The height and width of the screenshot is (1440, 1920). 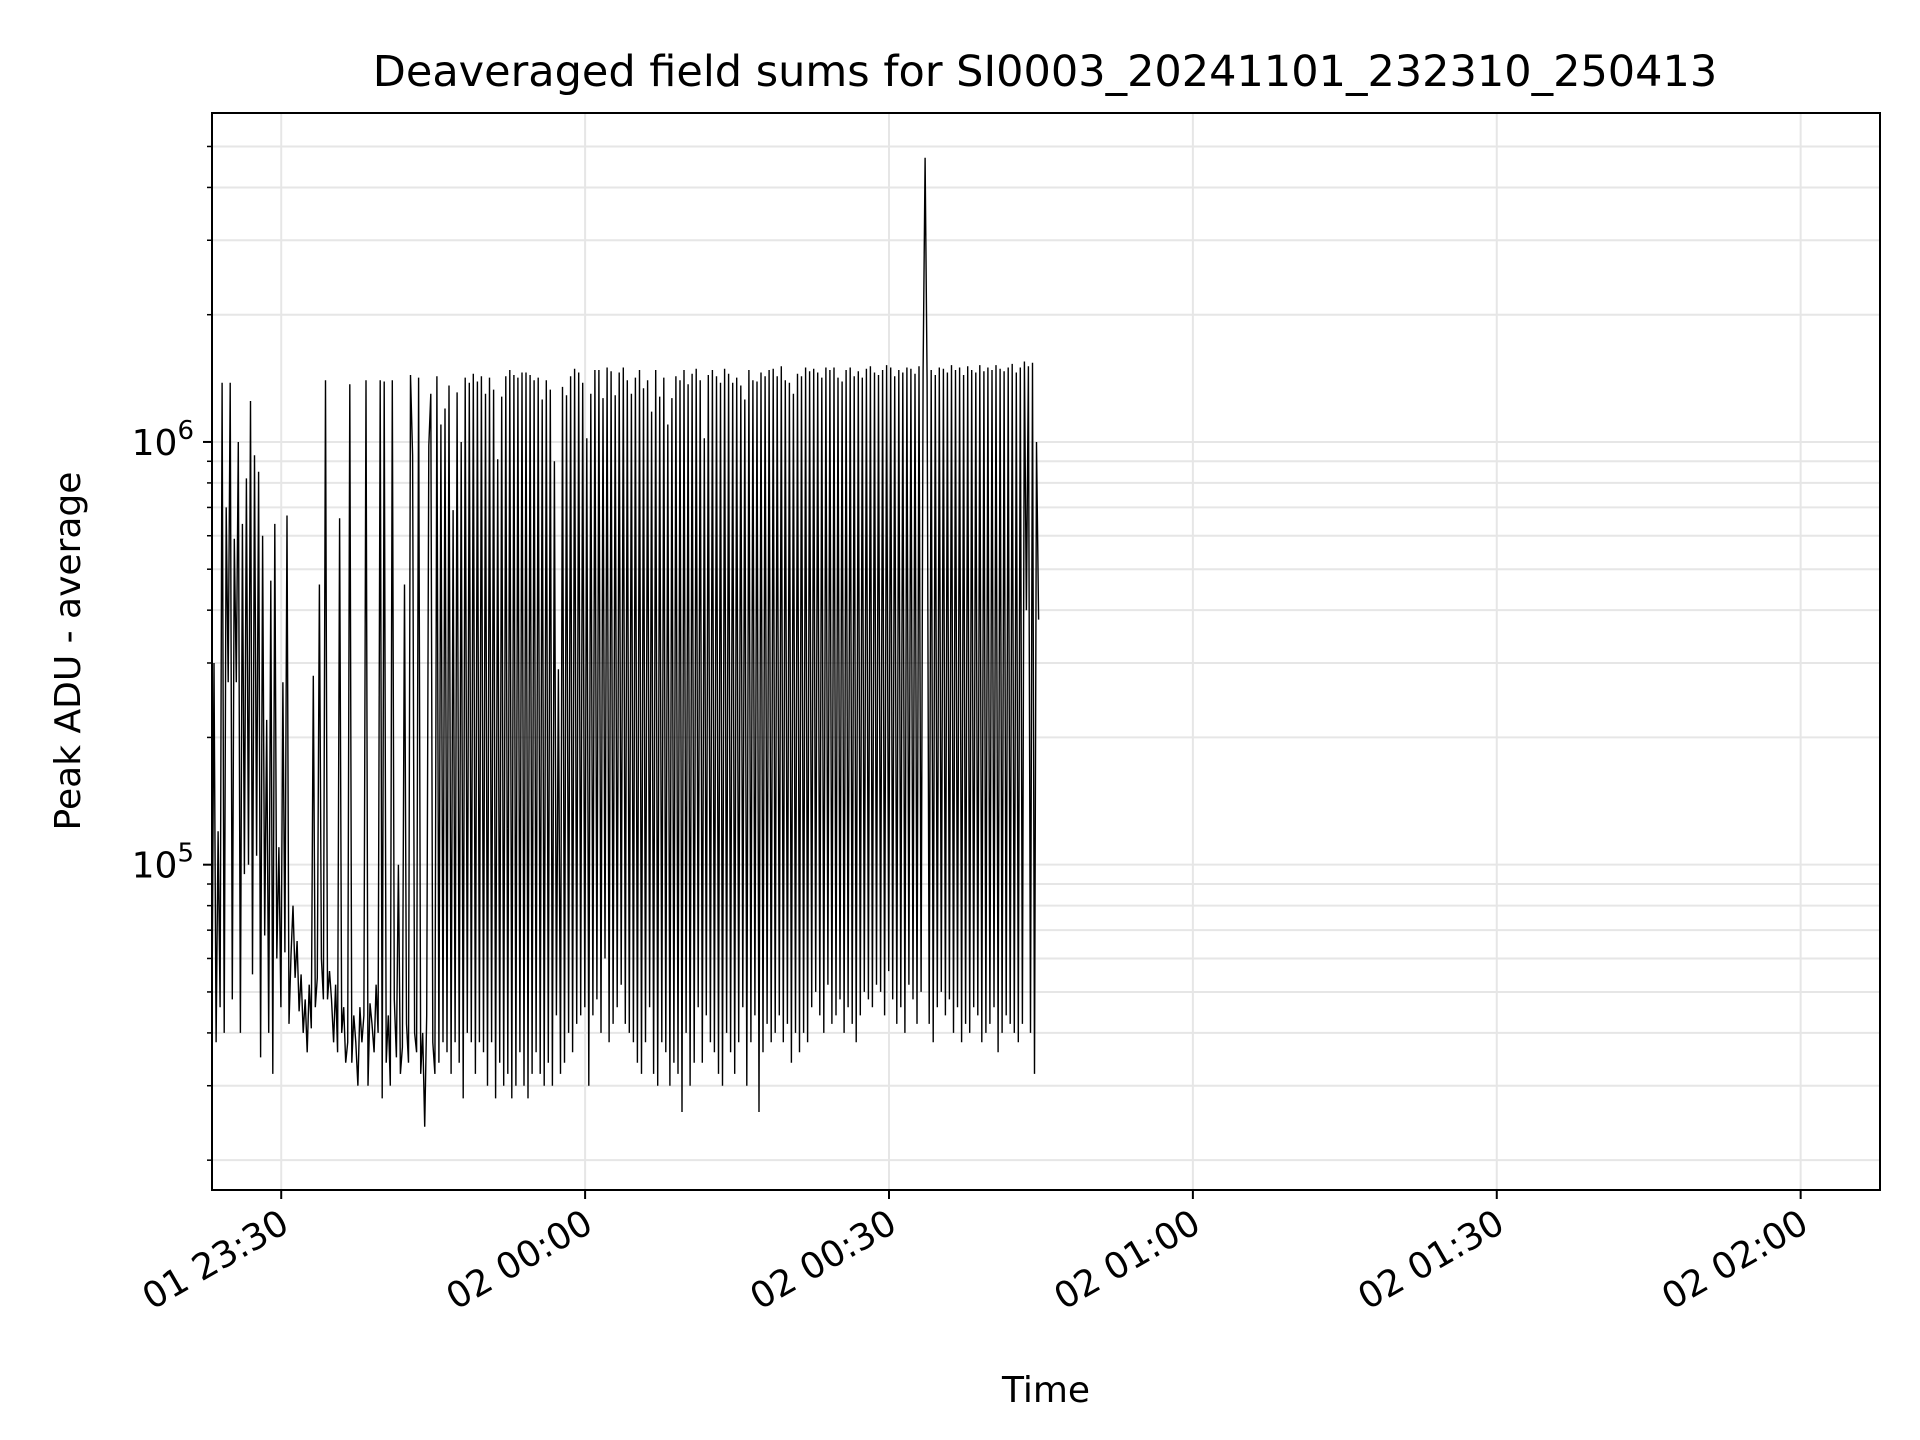 What do you see at coordinates (172, 651) in the screenshot?
I see `y-axis: 10⁵ 10⁶` at bounding box center [172, 651].